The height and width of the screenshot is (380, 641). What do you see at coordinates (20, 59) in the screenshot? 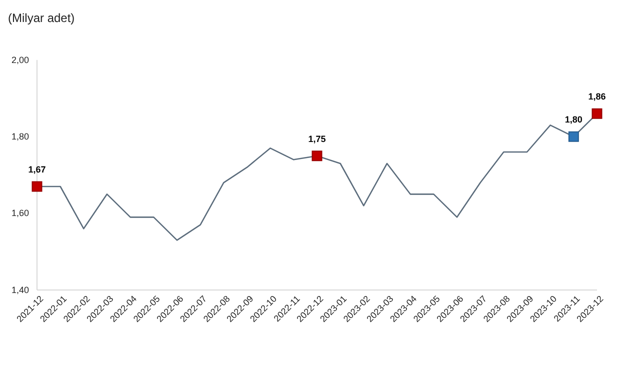
I see `y-tick-label: 2,00` at bounding box center [20, 59].